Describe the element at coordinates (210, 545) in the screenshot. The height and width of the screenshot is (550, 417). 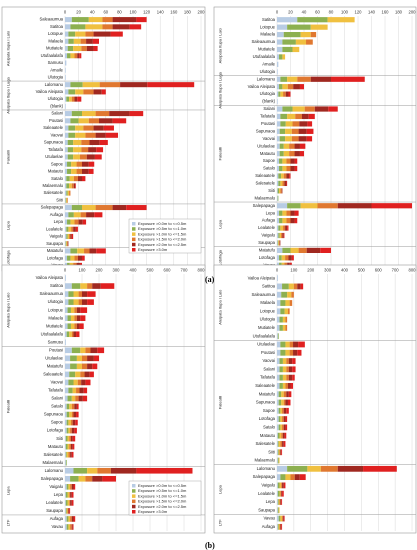
I see `figure-label-b: (b)` at that location.